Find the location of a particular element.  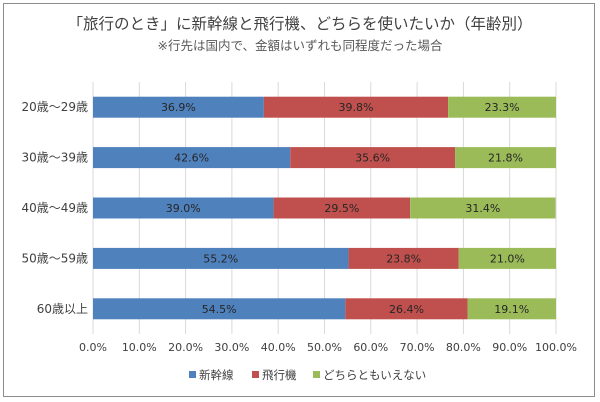

data-label: 23.8% is located at coordinates (403, 258).